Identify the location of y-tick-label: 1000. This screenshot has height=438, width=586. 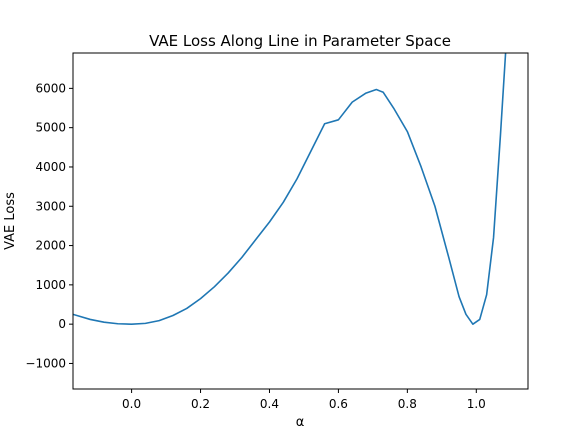
(50, 285).